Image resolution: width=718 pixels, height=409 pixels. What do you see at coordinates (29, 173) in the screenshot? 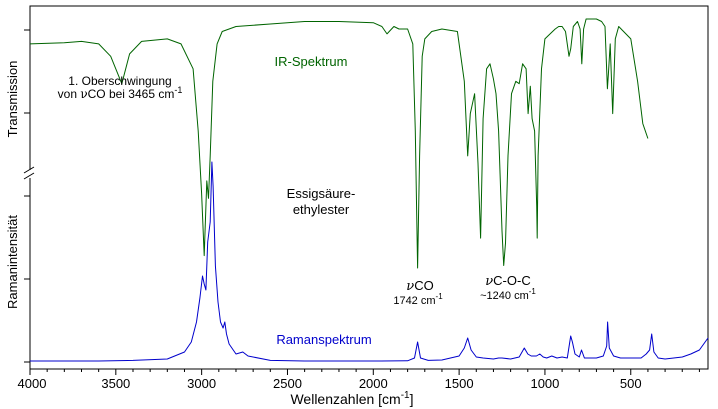
I see `axis-break-mark` at bounding box center [29, 173].